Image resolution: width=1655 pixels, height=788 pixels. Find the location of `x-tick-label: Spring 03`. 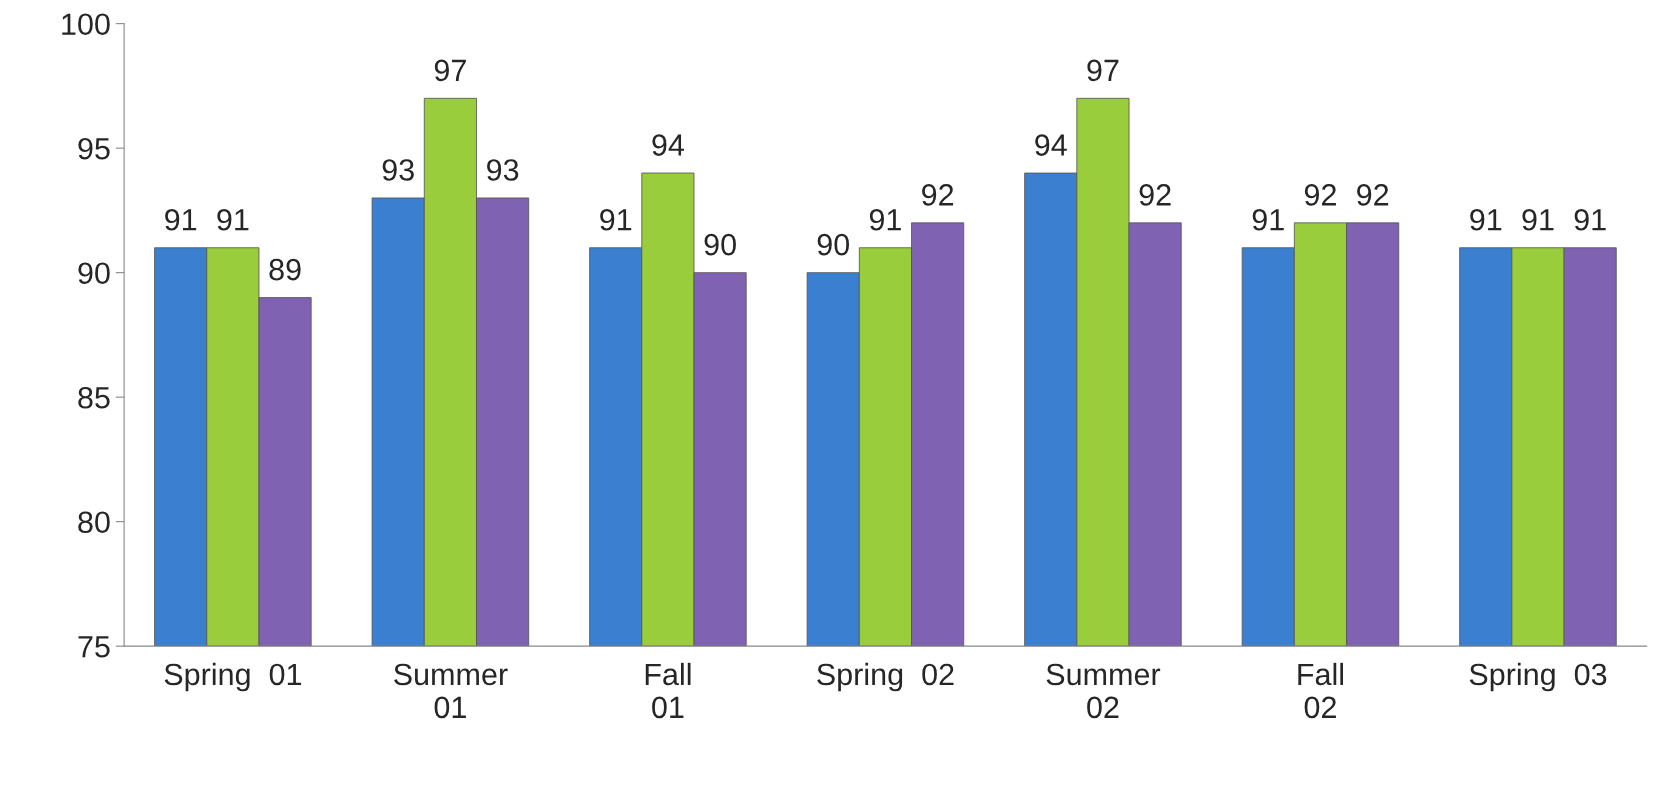

x-tick-label: Spring 03 is located at coordinates (1538, 677).